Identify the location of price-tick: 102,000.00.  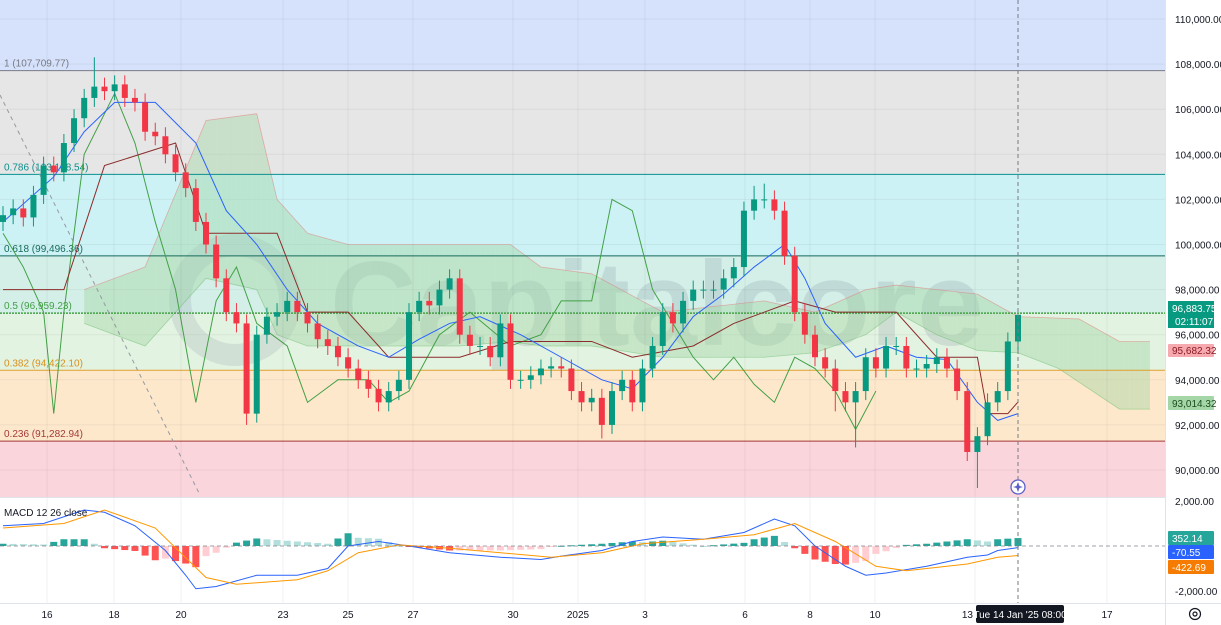
(1198, 200).